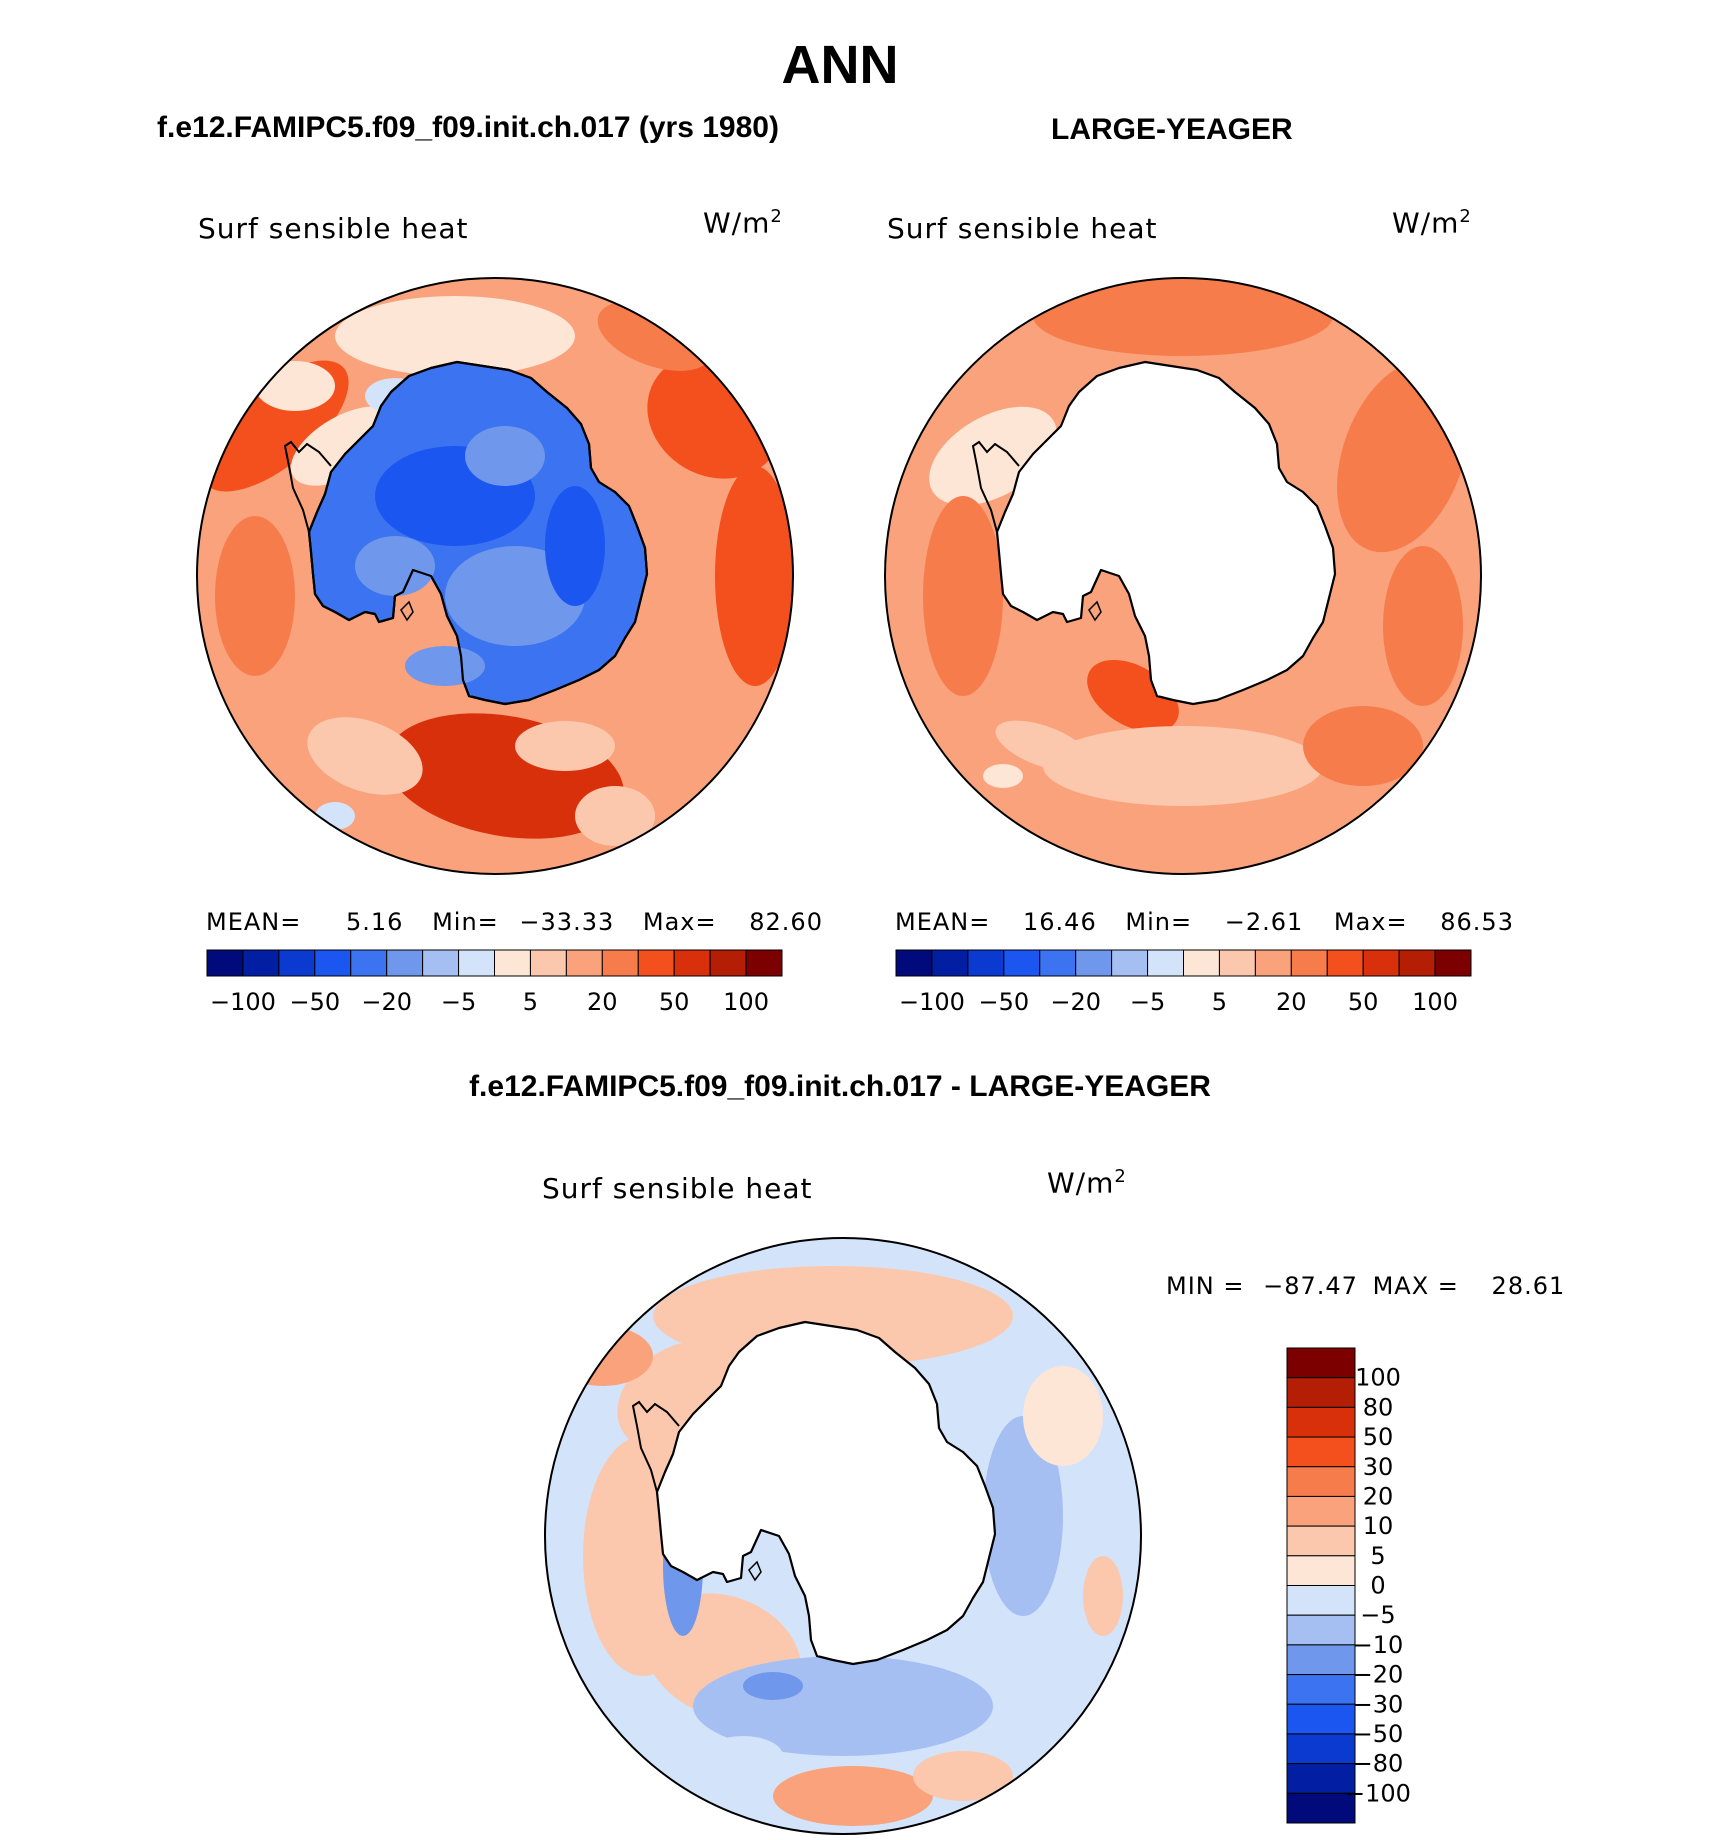  What do you see at coordinates (567, 922) in the screenshot?
I see `panel1-min-value: −33.33` at bounding box center [567, 922].